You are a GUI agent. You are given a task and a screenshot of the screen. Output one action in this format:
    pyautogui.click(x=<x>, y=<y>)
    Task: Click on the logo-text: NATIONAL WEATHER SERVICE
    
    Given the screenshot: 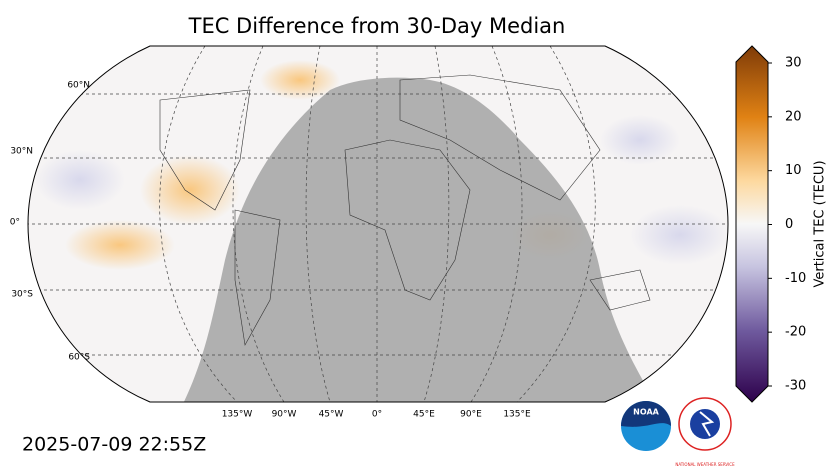 What is the action you would take?
    pyautogui.click(x=705, y=464)
    